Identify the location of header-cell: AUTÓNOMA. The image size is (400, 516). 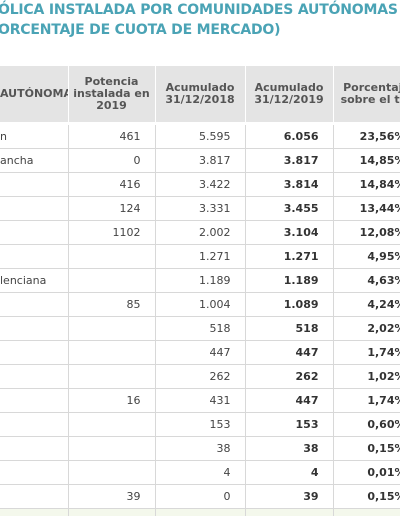
(34, 94).